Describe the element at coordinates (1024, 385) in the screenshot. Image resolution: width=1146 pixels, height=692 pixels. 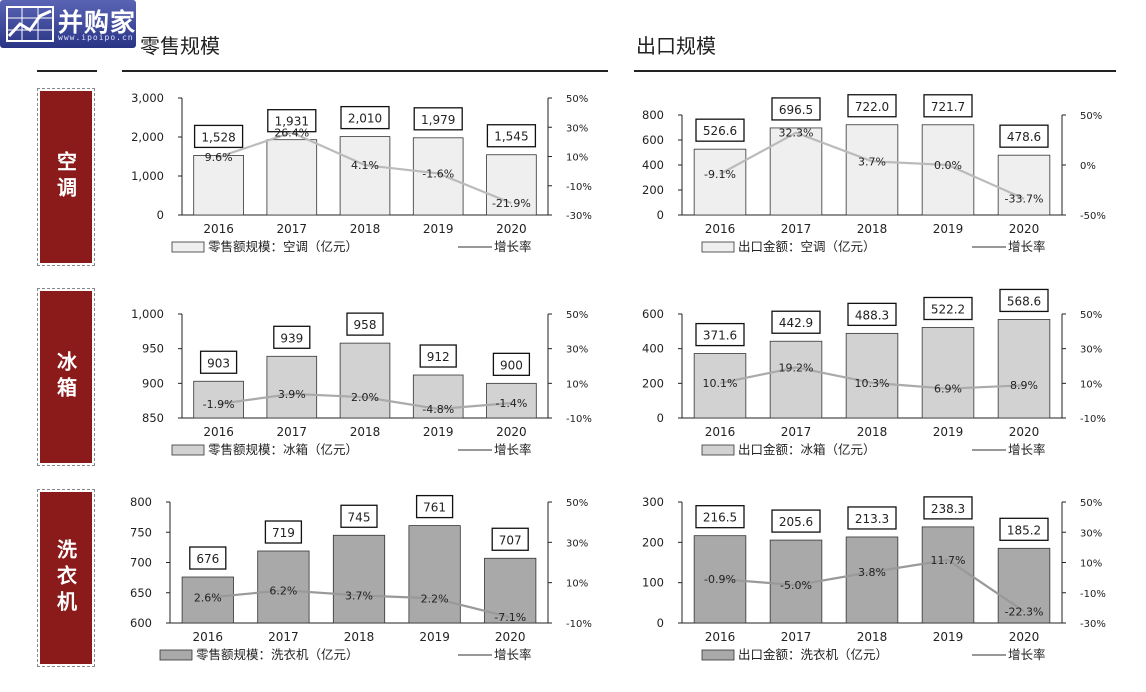
I see `growth-value-label: 8.9%` at that location.